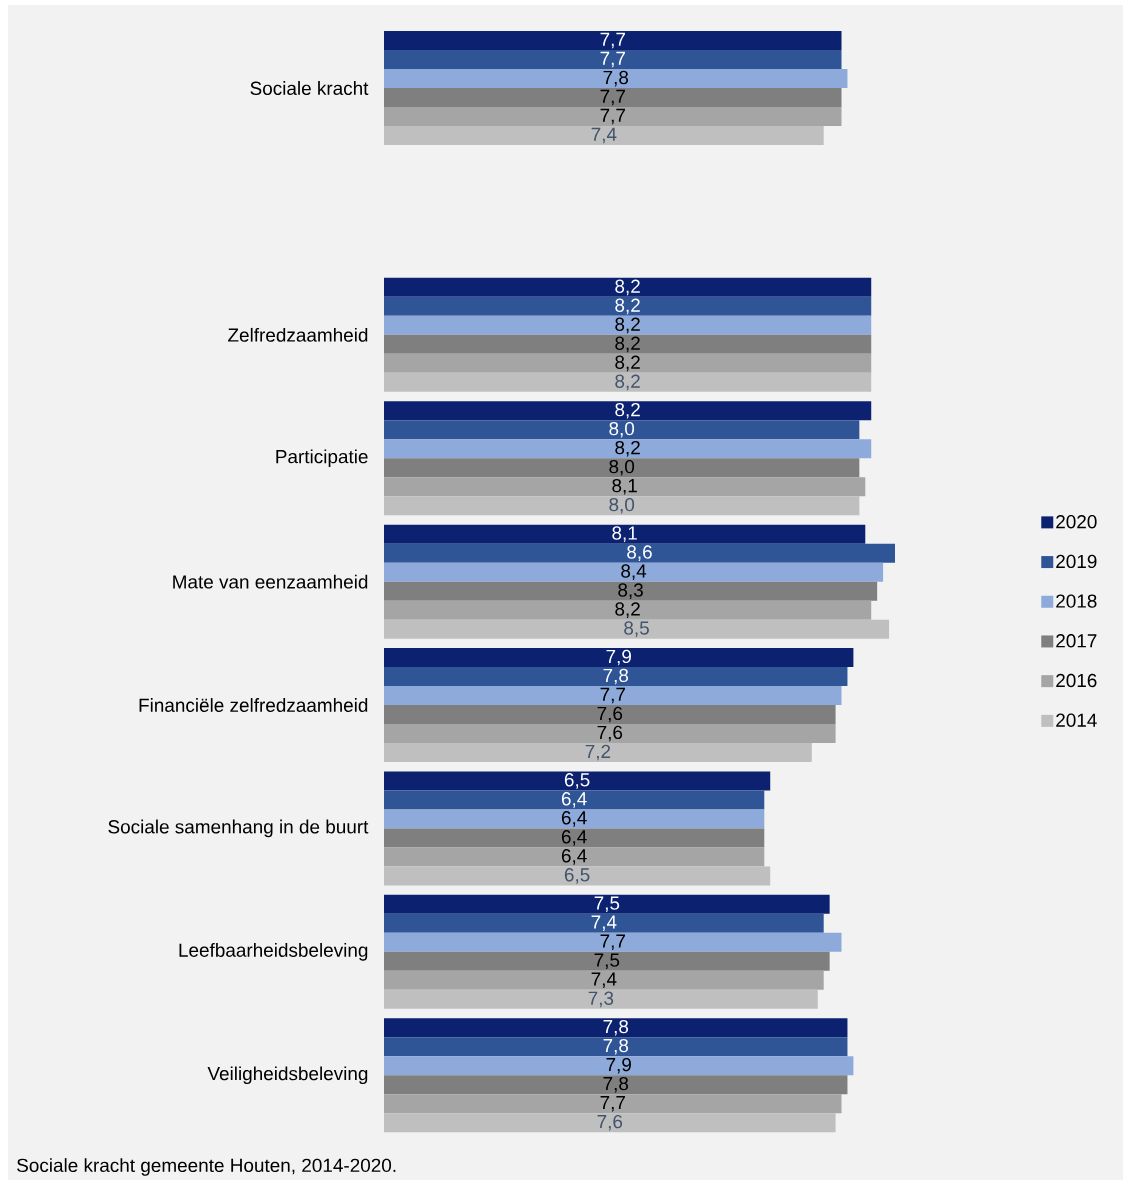  Describe the element at coordinates (206, 1167) in the screenshot. I see `text: Sociale kracht gemeente Houten, 2014-2020.` at that location.